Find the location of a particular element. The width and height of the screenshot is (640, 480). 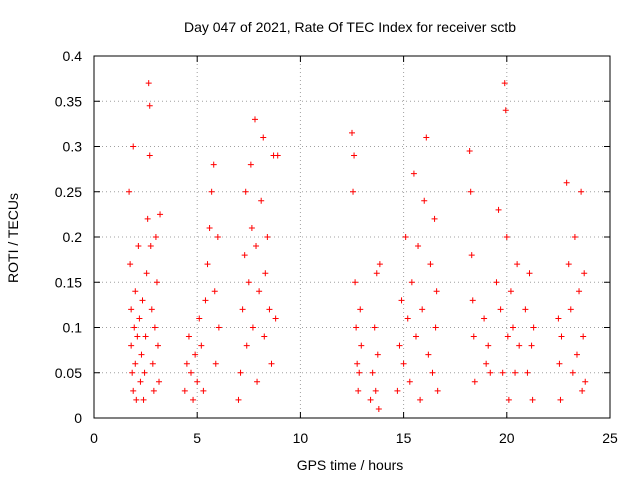

y-tick-label: 0.05 is located at coordinates (68, 373).